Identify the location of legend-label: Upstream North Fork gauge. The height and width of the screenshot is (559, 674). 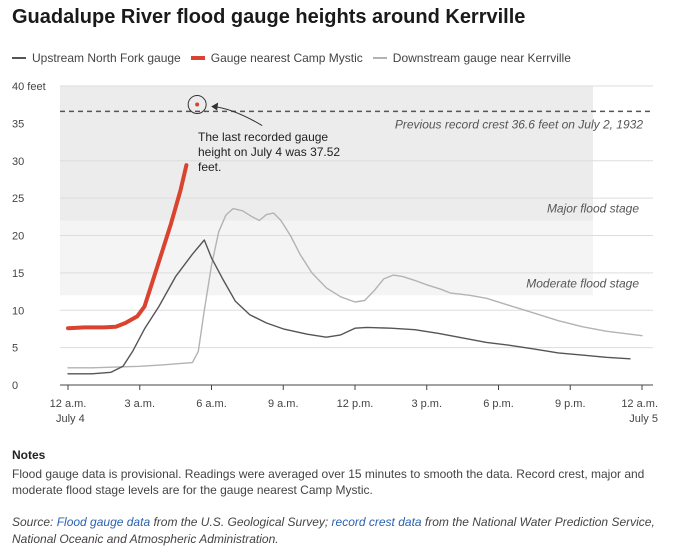
(106, 58).